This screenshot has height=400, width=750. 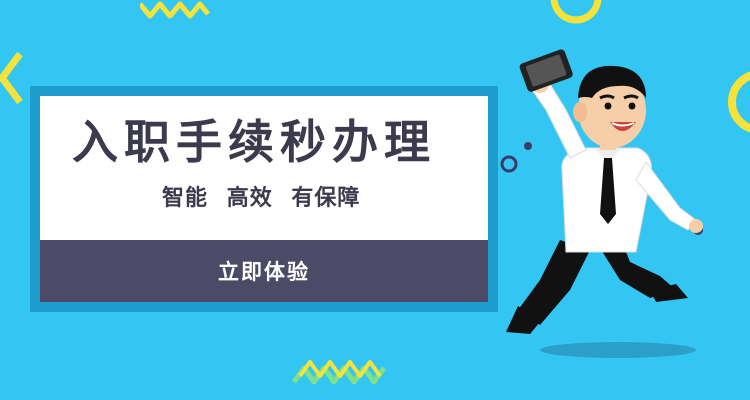 What do you see at coordinates (11, 78) in the screenshot?
I see `chevron-left-icon` at bounding box center [11, 78].